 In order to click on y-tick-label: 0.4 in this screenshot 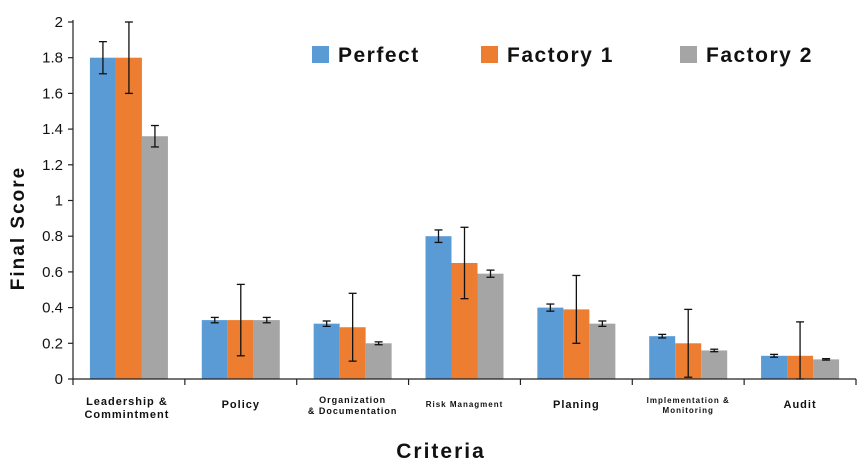, I will do `click(52, 308)`.